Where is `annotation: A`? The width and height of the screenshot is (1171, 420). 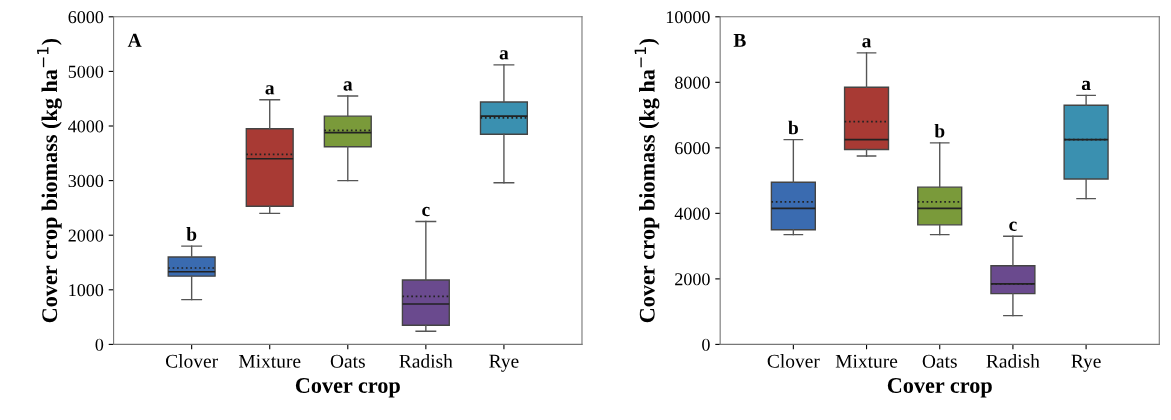 annotation: A is located at coordinates (134, 40).